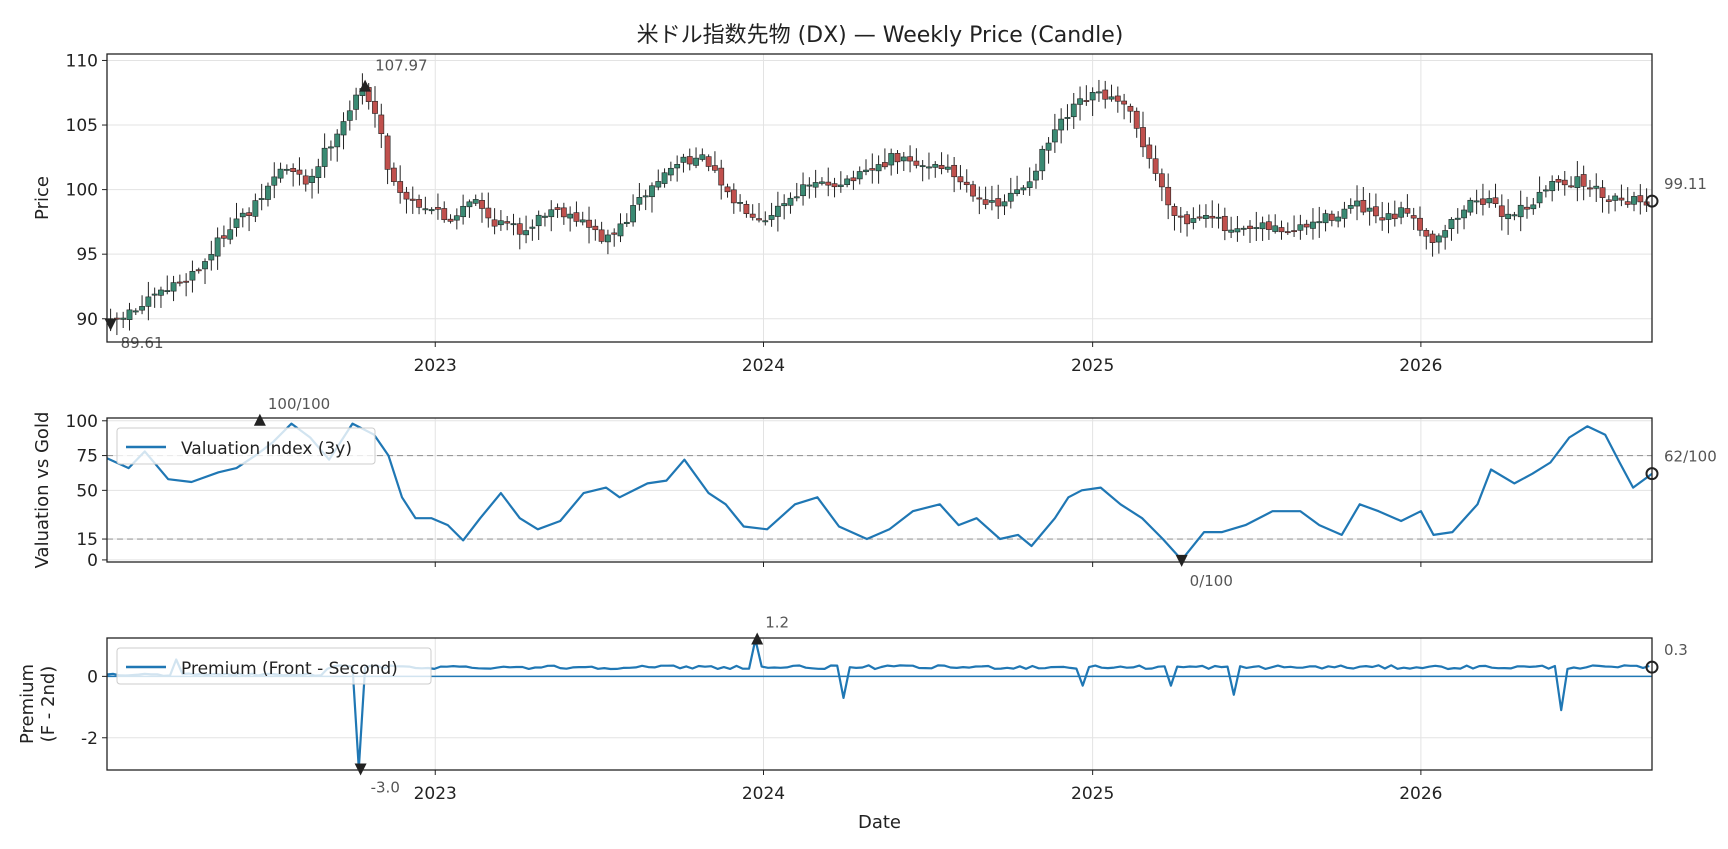 The height and width of the screenshot is (849, 1728). Describe the element at coordinates (27, 704) in the screenshot. I see `y-axis-label-line: Premium` at that location.